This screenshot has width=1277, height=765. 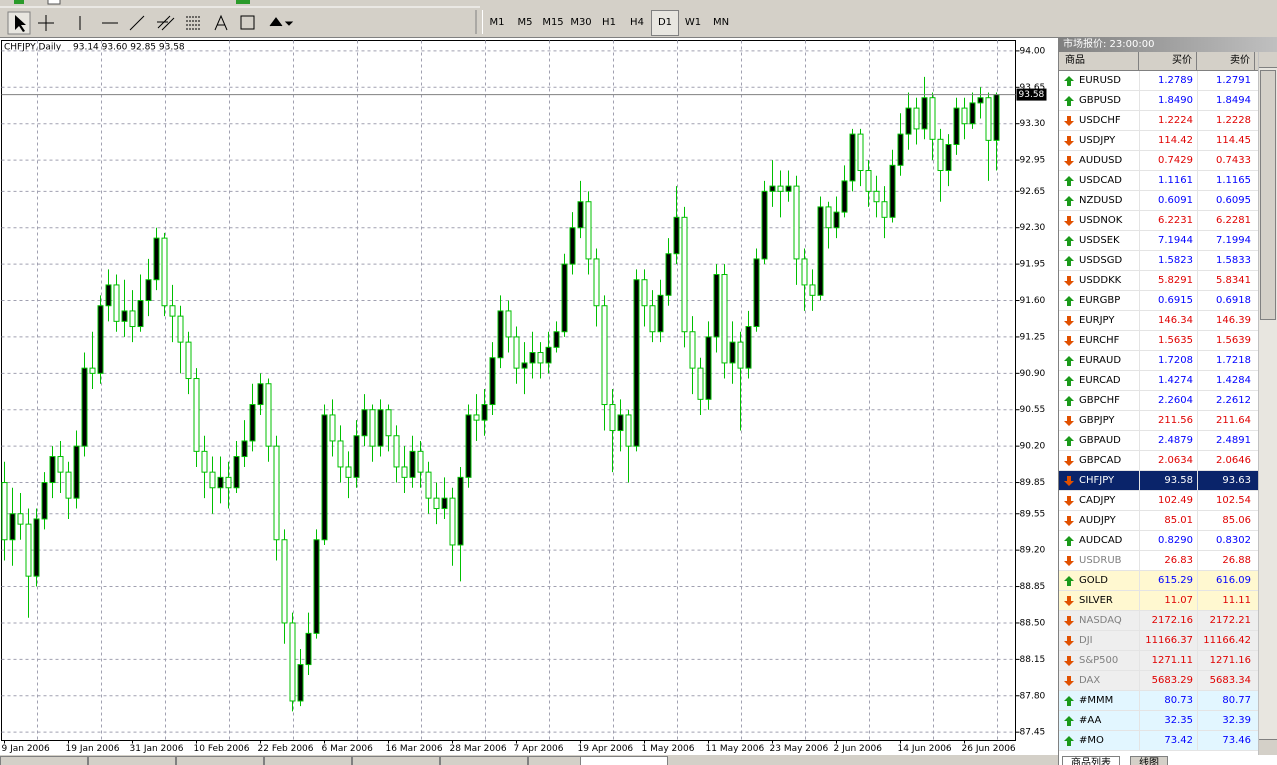 What do you see at coordinates (1168, 241) in the screenshot?
I see `quote-row: USDSEK 7.1944 7.1994` at bounding box center [1168, 241].